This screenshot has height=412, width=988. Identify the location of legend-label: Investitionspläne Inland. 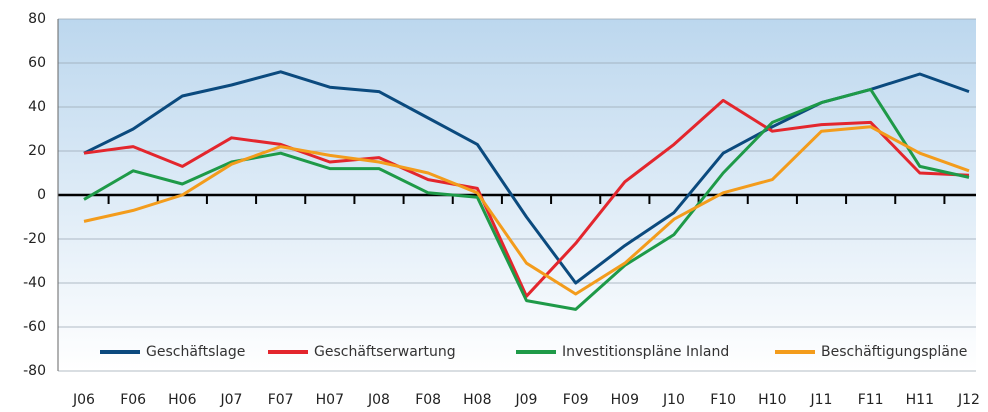
(645, 352).